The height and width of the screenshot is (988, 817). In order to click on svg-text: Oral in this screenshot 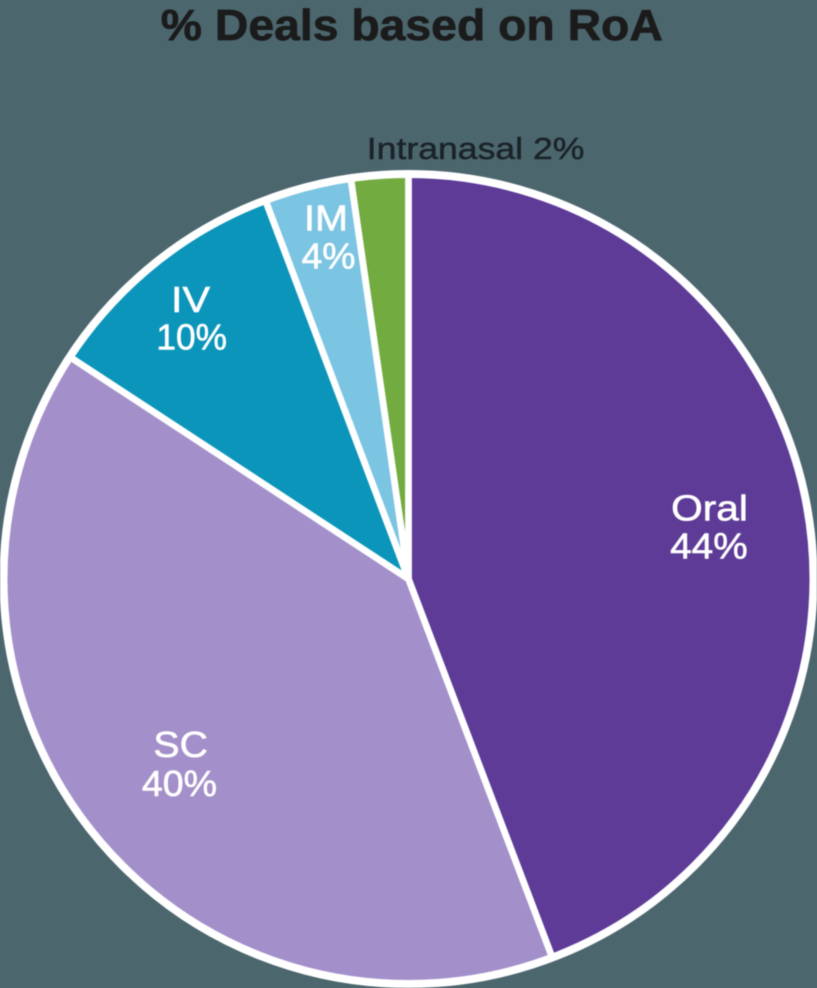, I will do `click(709, 508)`.